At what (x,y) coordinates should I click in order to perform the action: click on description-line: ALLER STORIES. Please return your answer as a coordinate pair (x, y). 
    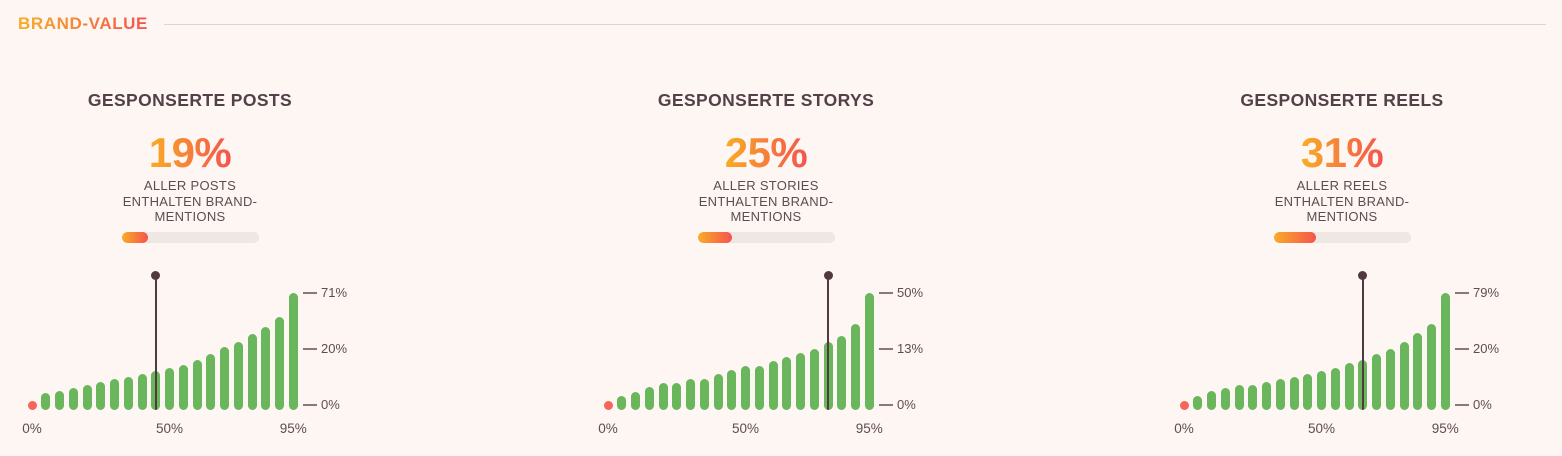
    Looking at the image, I should click on (766, 185).